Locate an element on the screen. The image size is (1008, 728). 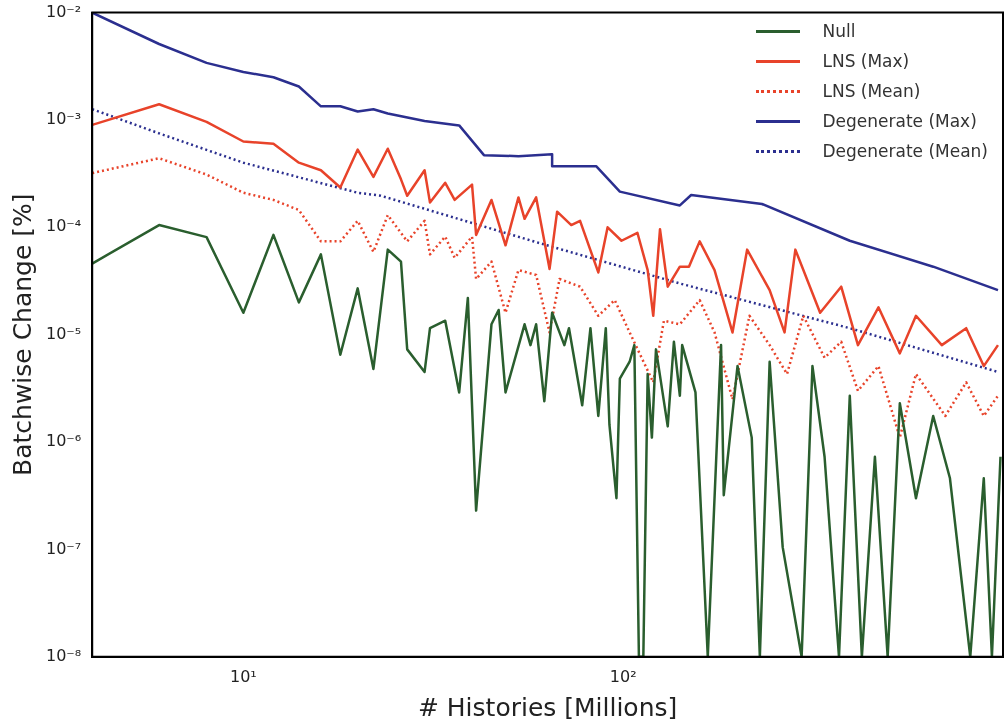
y-tick-label: 10⁻⁸ is located at coordinates (64, 655).